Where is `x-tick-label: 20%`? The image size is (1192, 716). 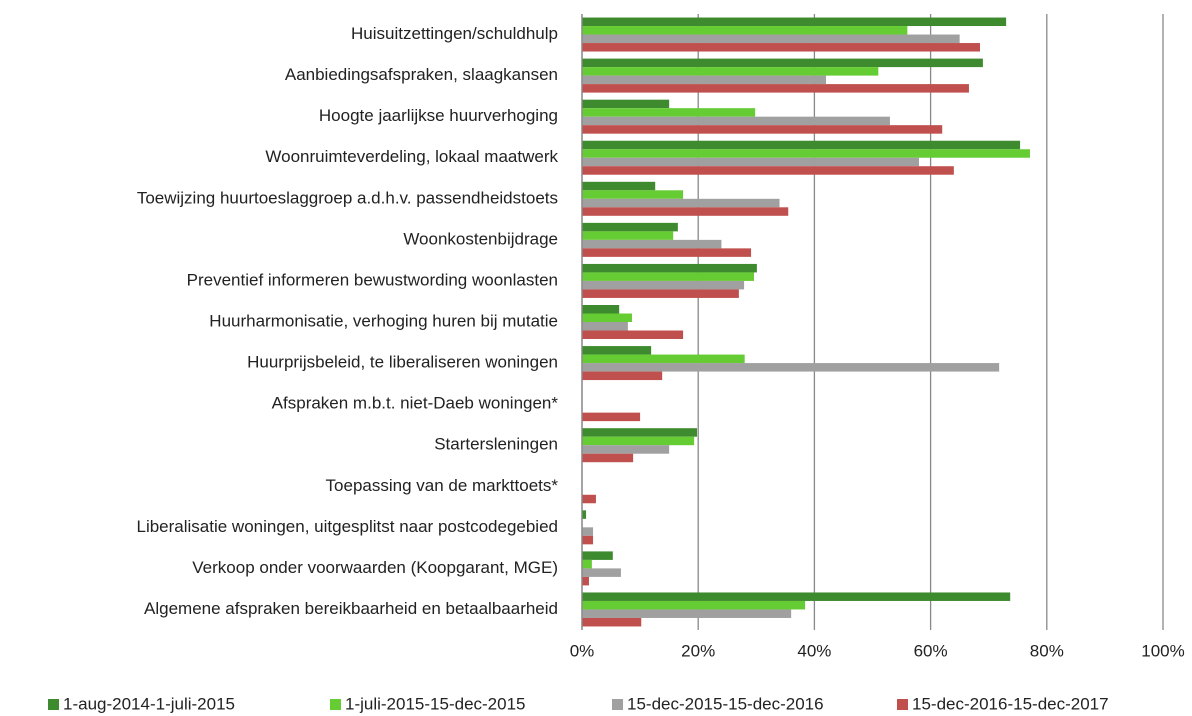
x-tick-label: 20% is located at coordinates (698, 650).